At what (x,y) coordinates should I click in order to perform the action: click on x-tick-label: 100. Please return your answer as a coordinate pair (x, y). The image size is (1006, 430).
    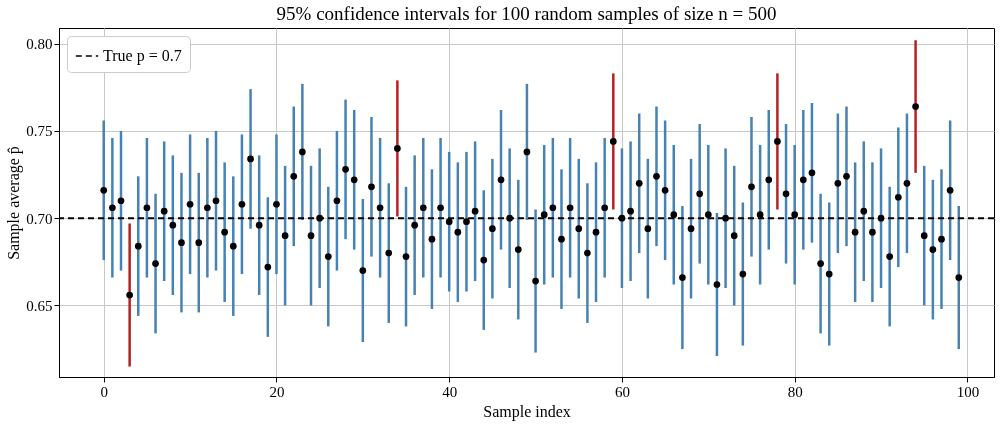
    Looking at the image, I should click on (968, 391).